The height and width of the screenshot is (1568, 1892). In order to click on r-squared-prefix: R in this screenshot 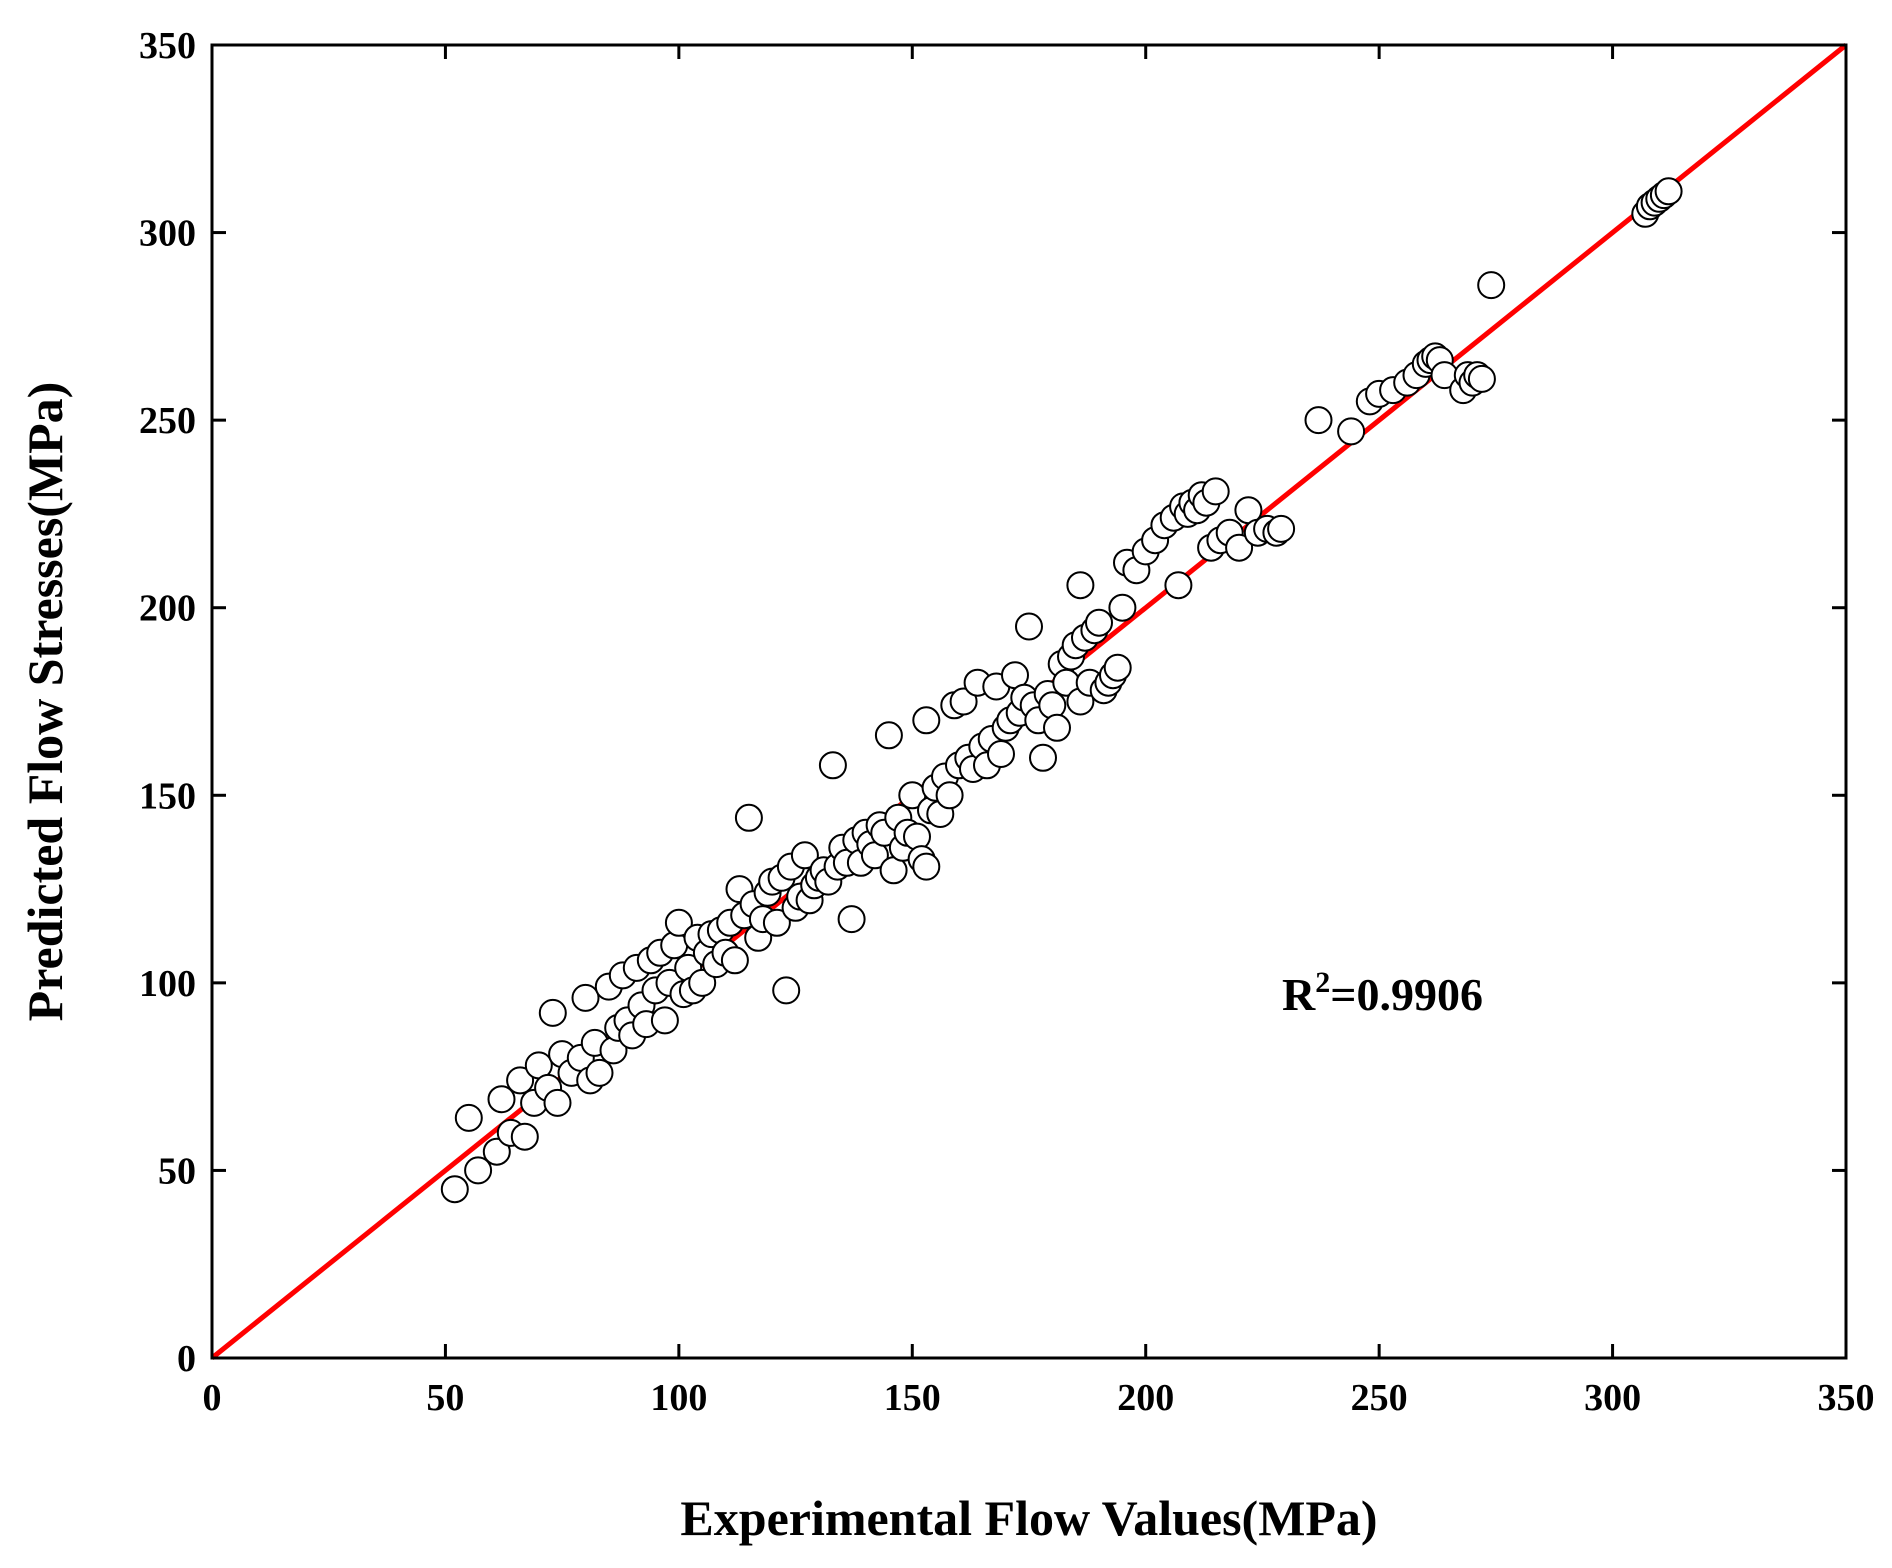, I will do `click(1299, 994)`.